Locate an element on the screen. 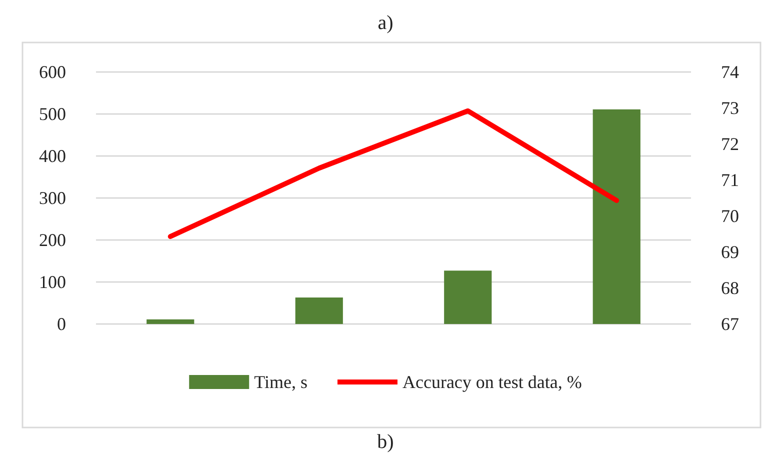 This screenshot has width=771, height=454. y-tick-label: 500 is located at coordinates (52, 114).